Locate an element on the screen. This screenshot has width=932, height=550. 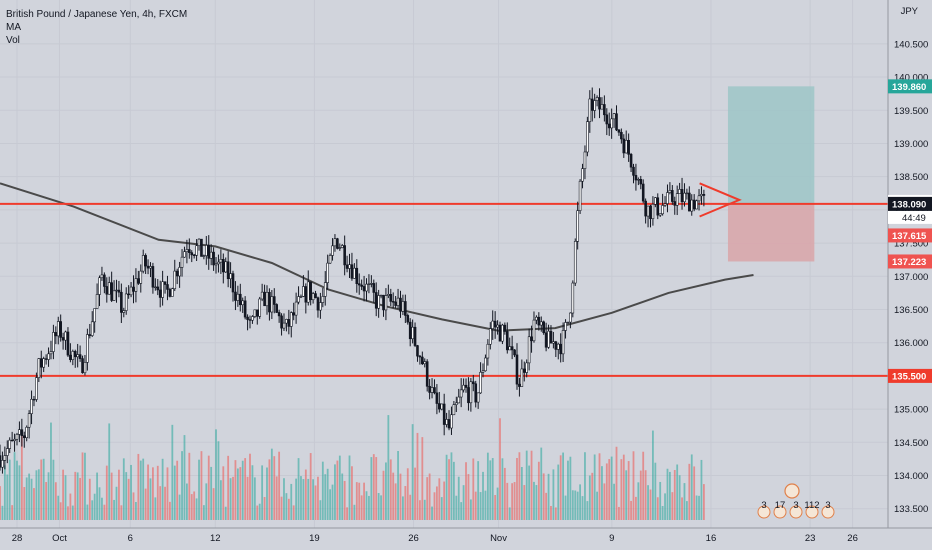
target-zone is located at coordinates (771, 145).